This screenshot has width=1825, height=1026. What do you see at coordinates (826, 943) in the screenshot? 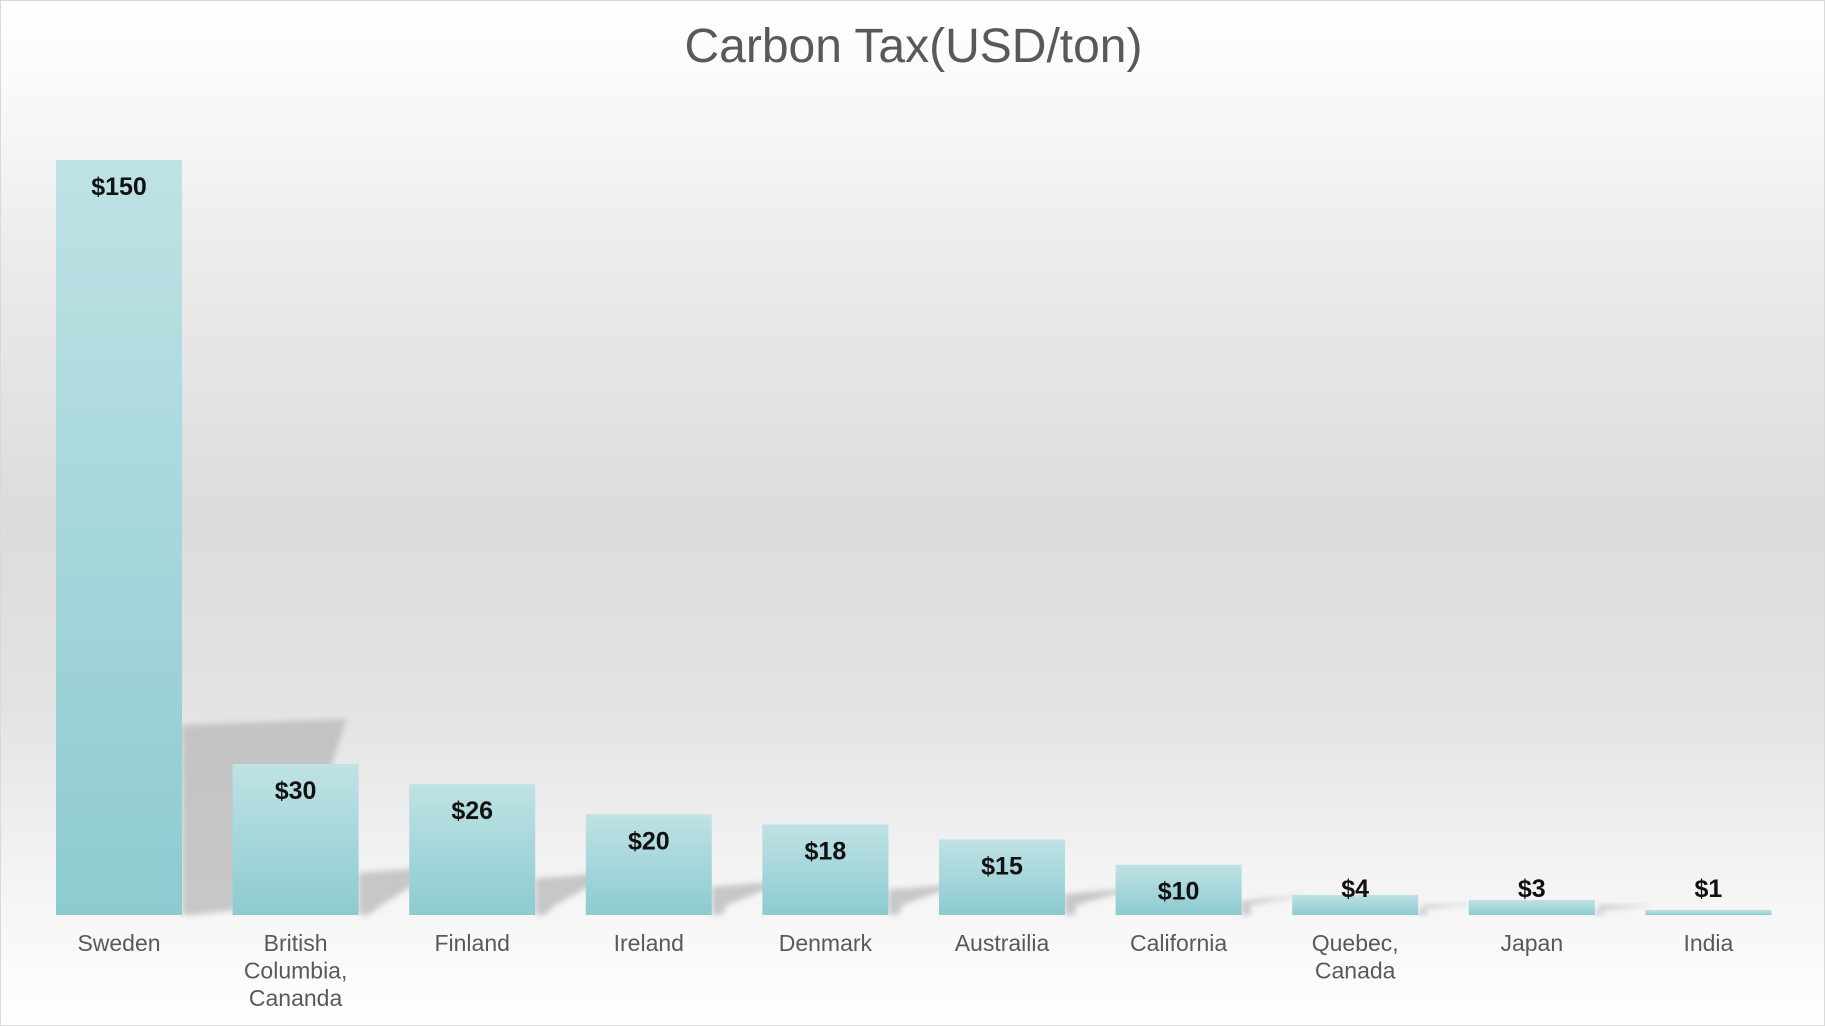
I see `x-tick-label: Denmark` at bounding box center [826, 943].